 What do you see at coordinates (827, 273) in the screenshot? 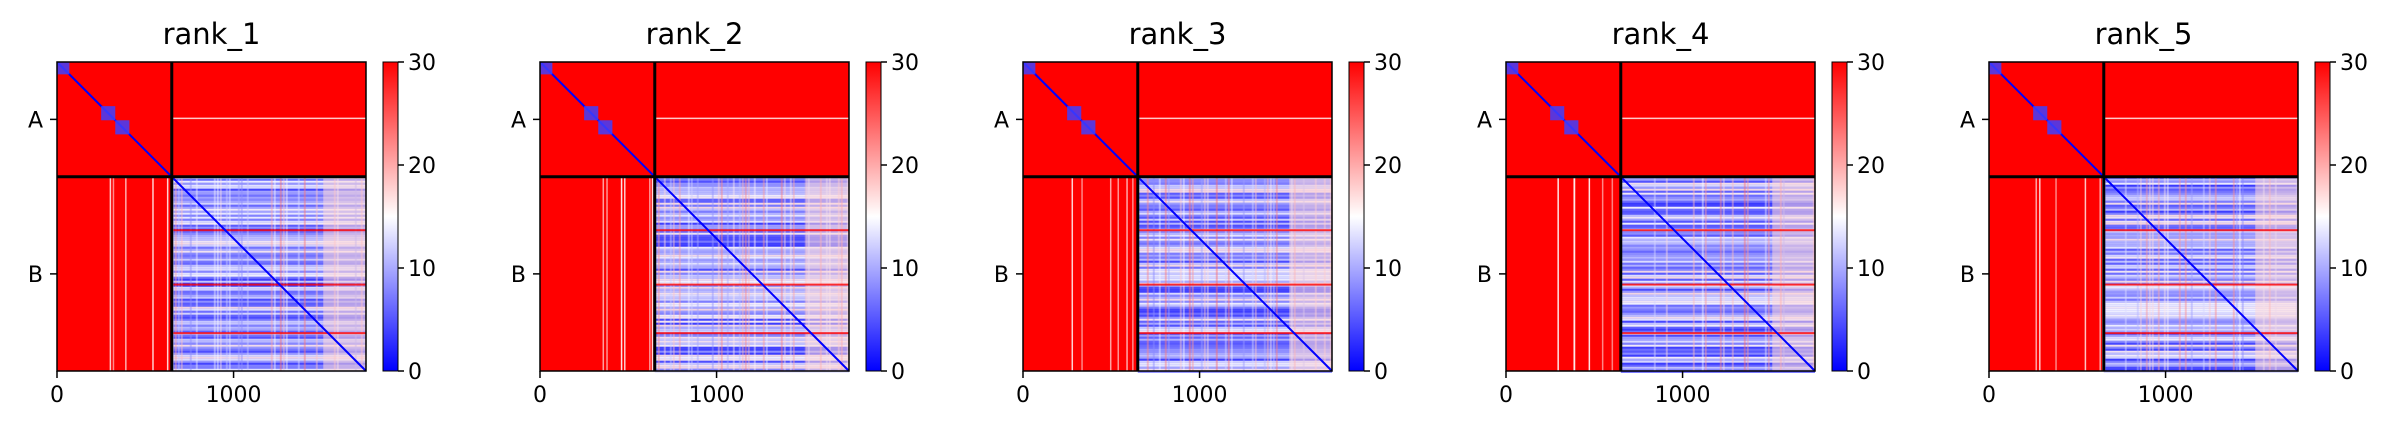
I see `chain-b-edge` at bounding box center [827, 273].